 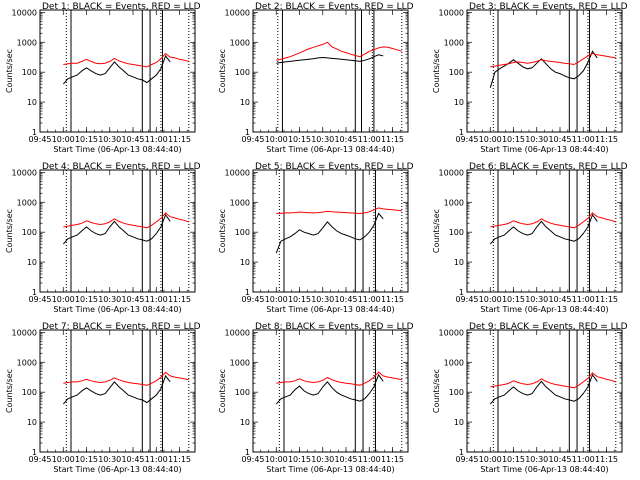 I want to click on panel-title: Det 2: BLACK = Events, RED = LLD, so click(x=334, y=7).